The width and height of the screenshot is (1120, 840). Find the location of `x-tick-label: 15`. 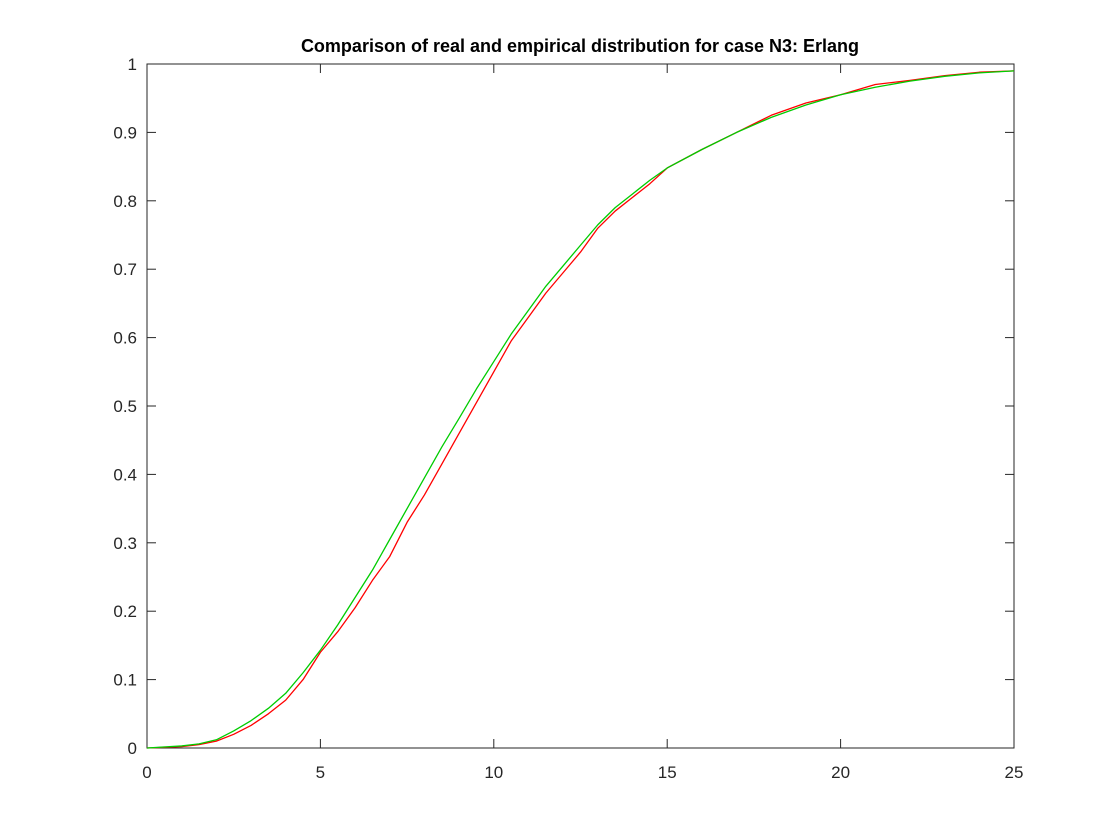

x-tick-label: 15 is located at coordinates (667, 772).